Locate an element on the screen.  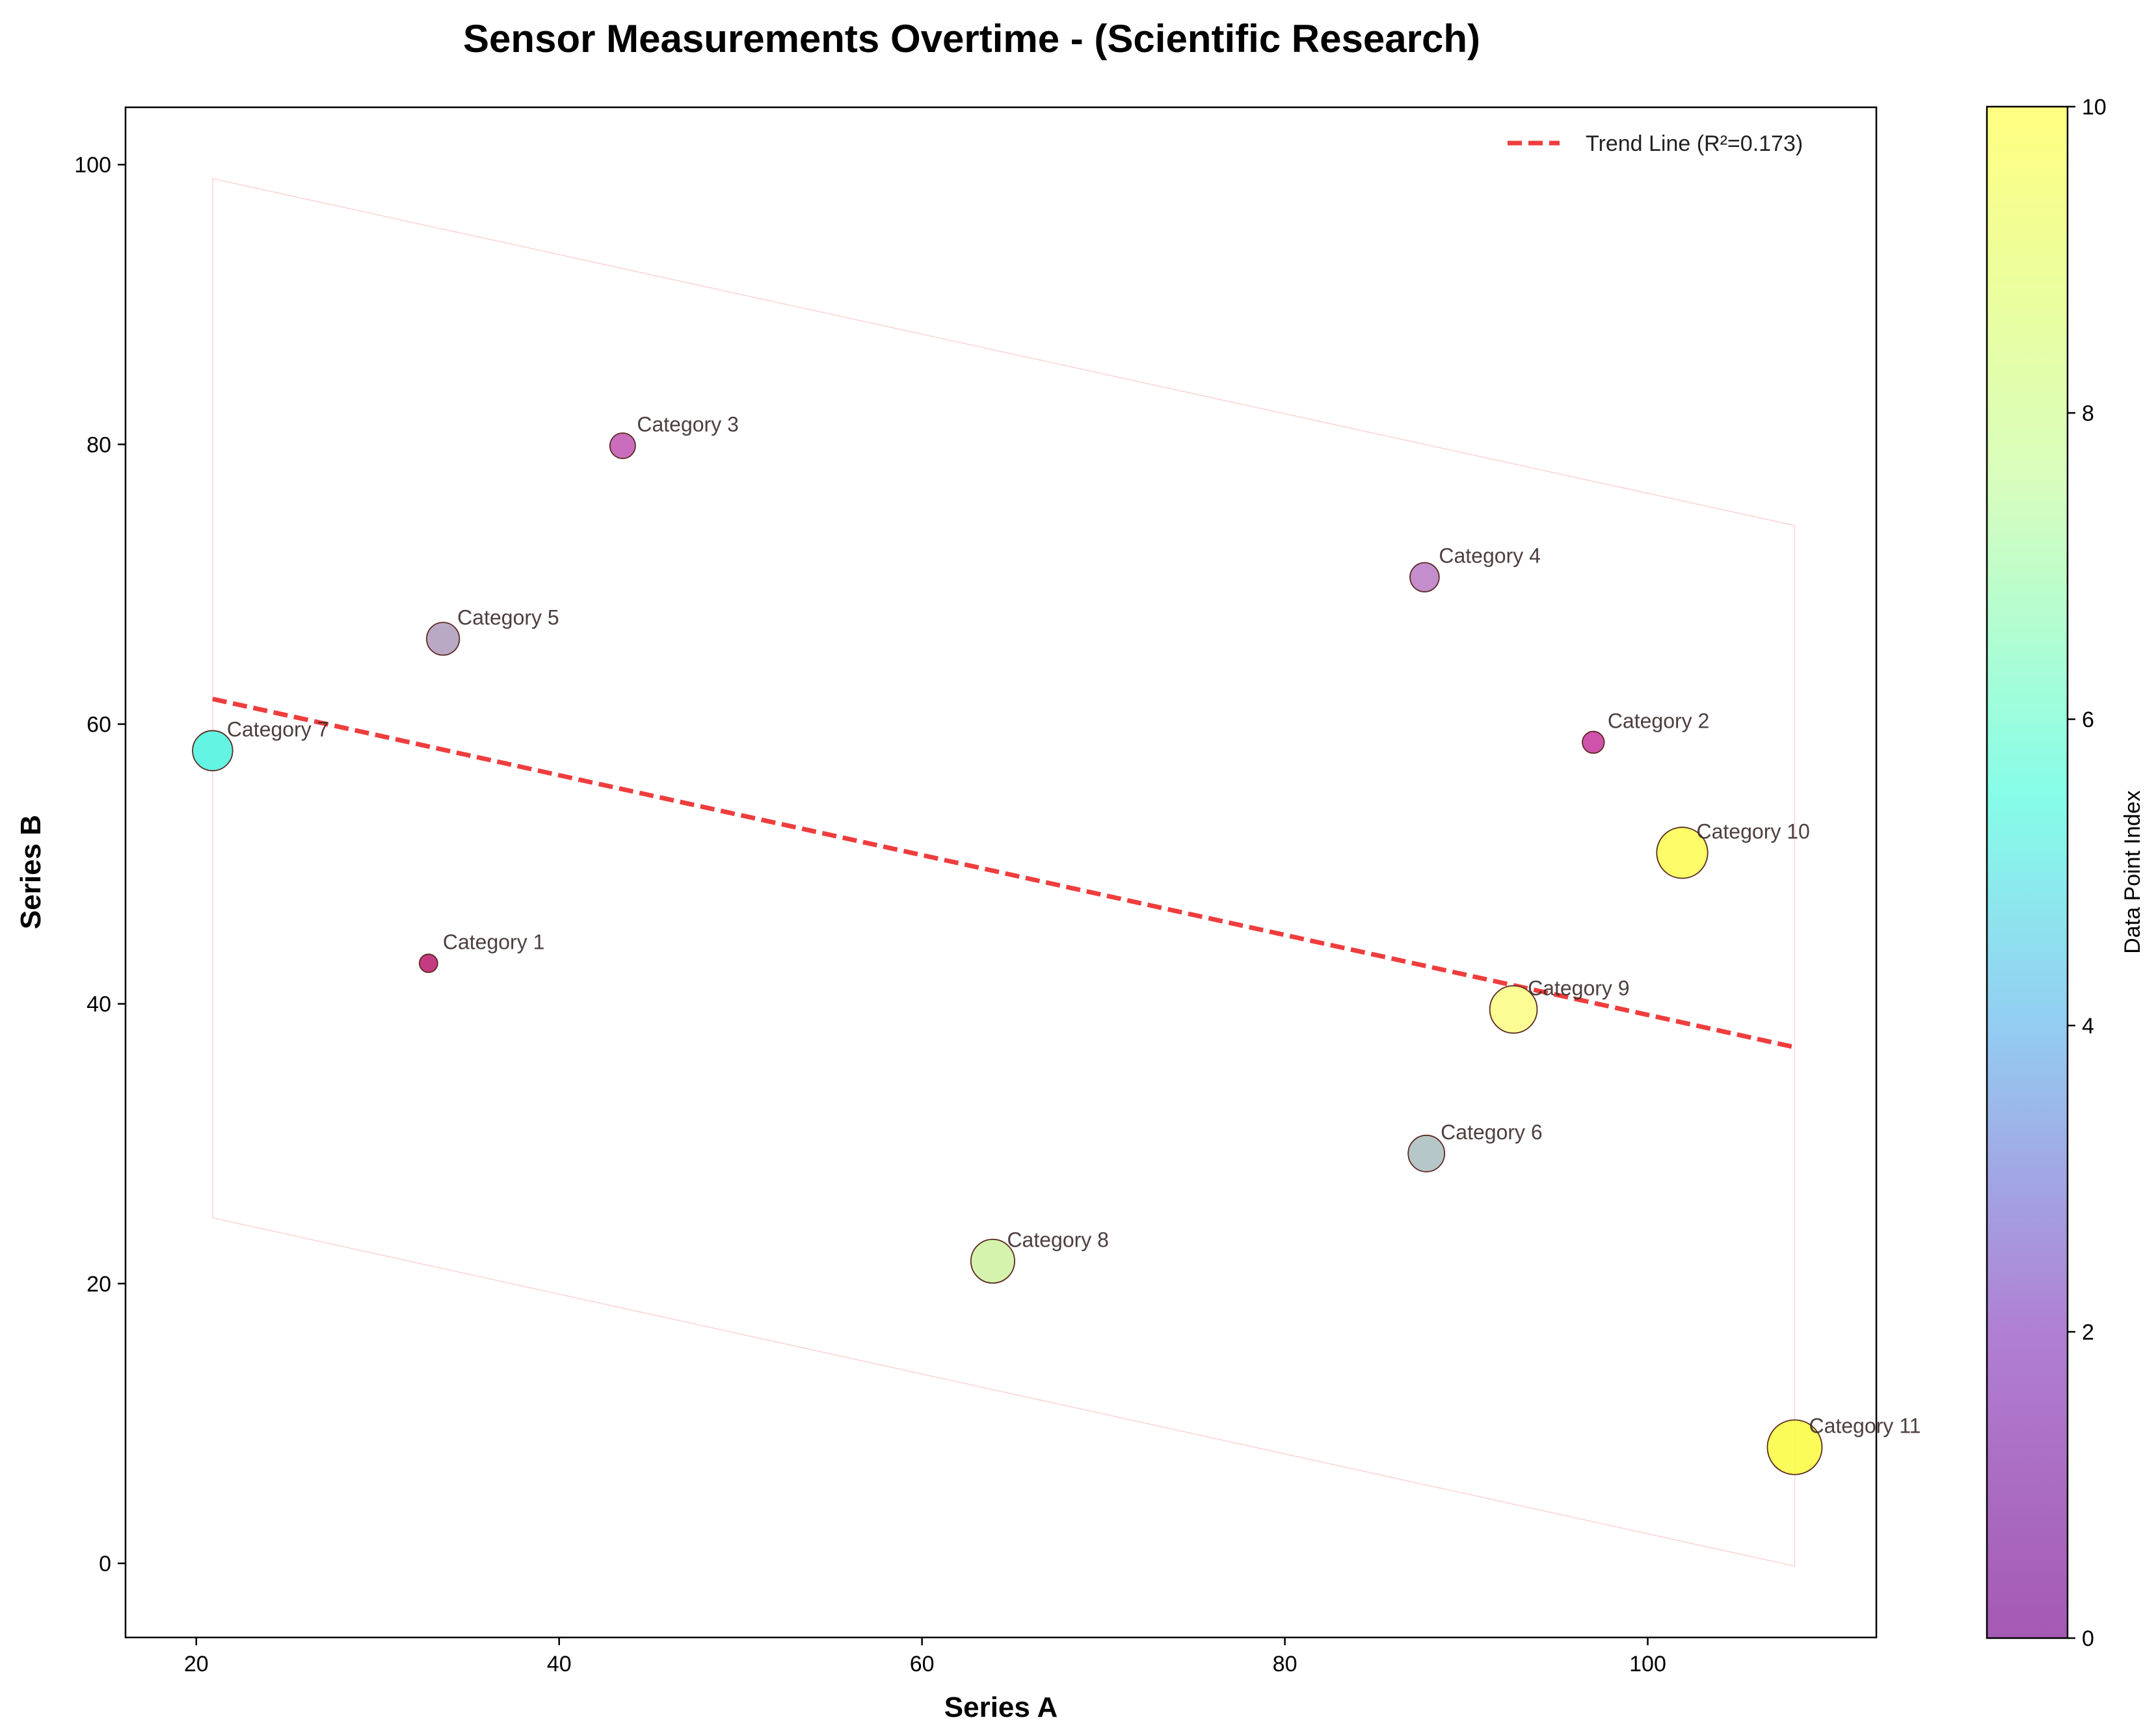
y-tick-label: 20 is located at coordinates (99, 1284).